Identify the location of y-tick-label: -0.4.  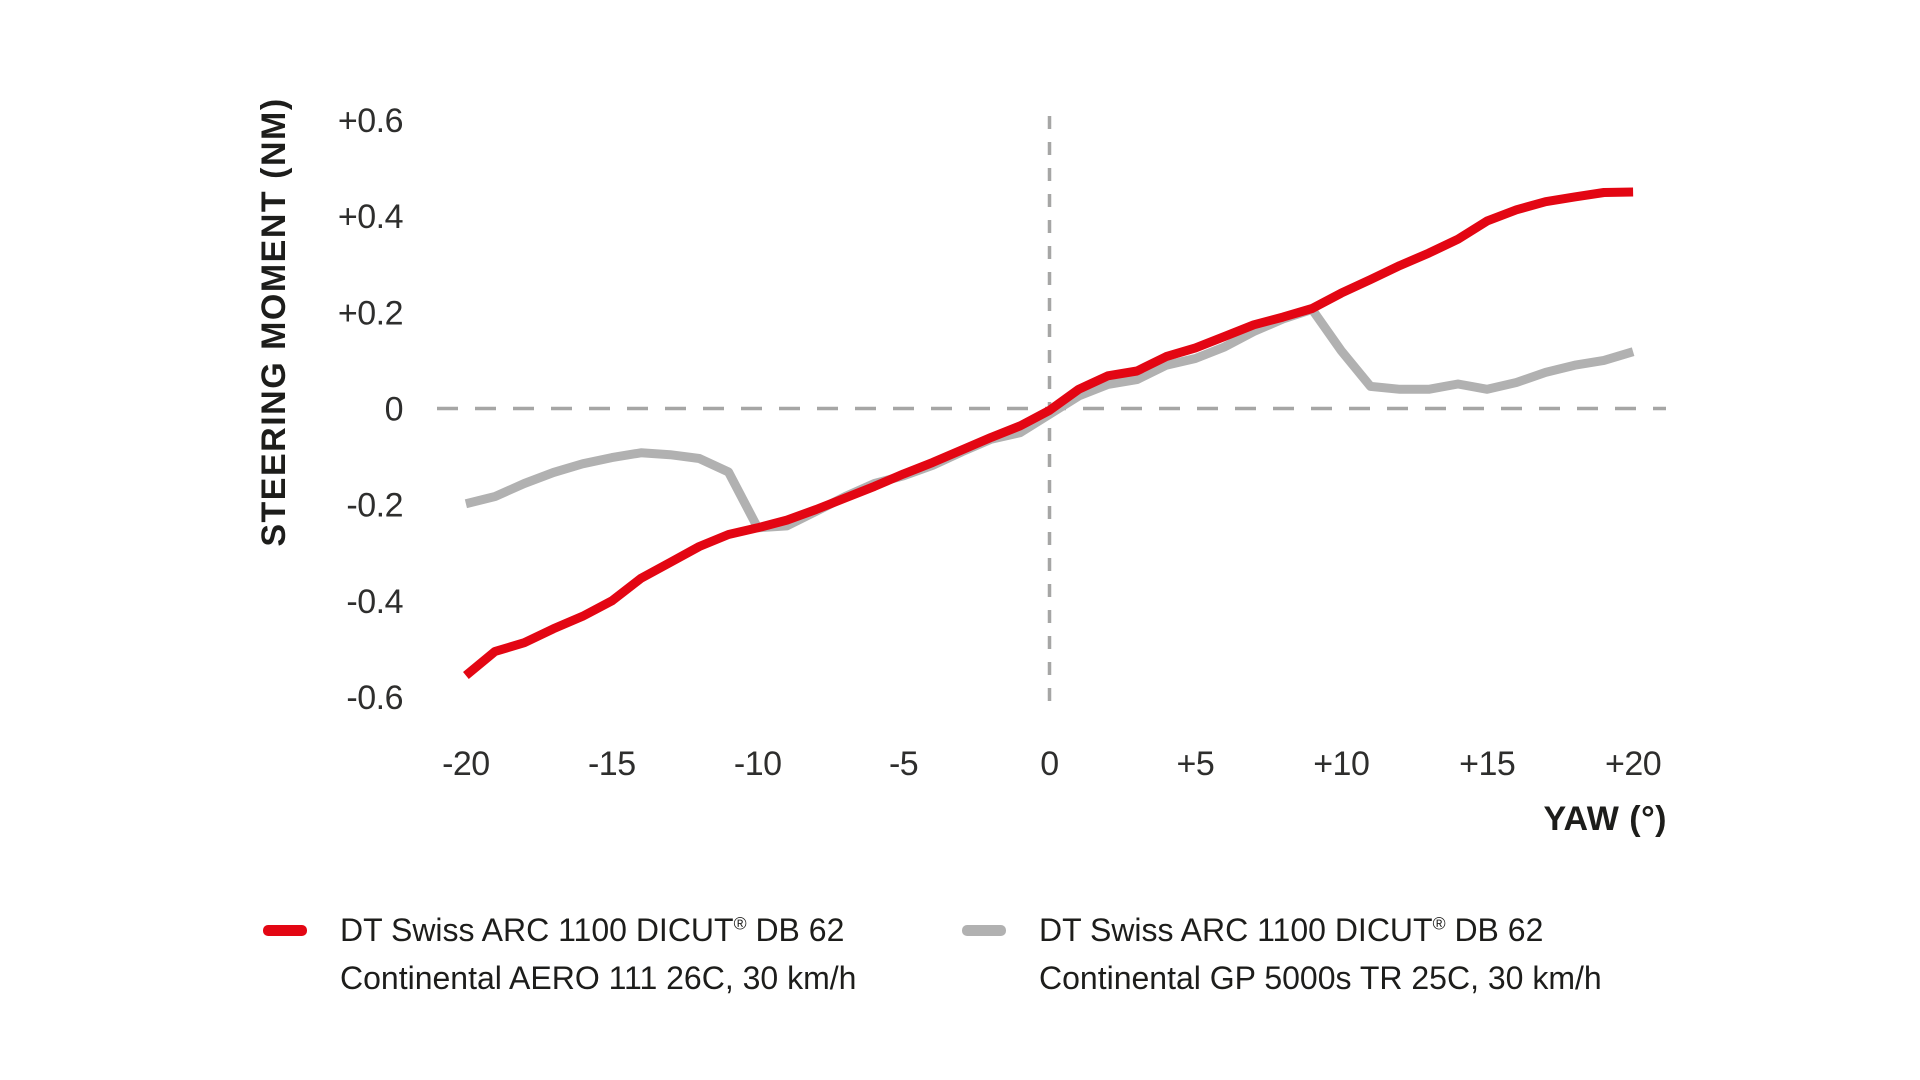
(374, 602).